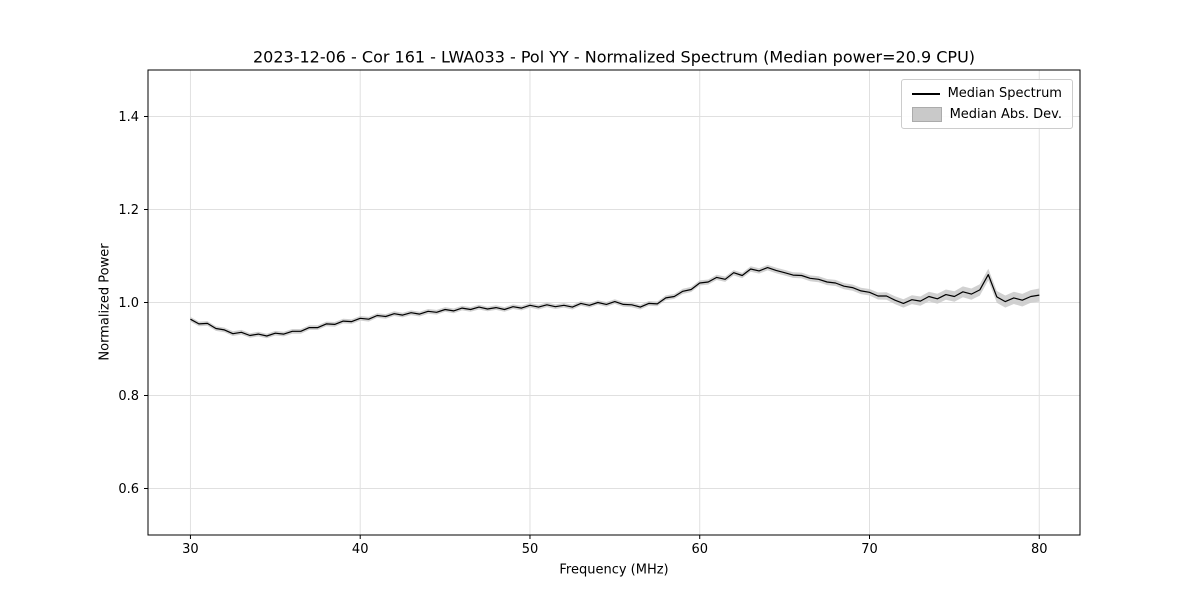  I want to click on x-tick-label: 60, so click(699, 549).